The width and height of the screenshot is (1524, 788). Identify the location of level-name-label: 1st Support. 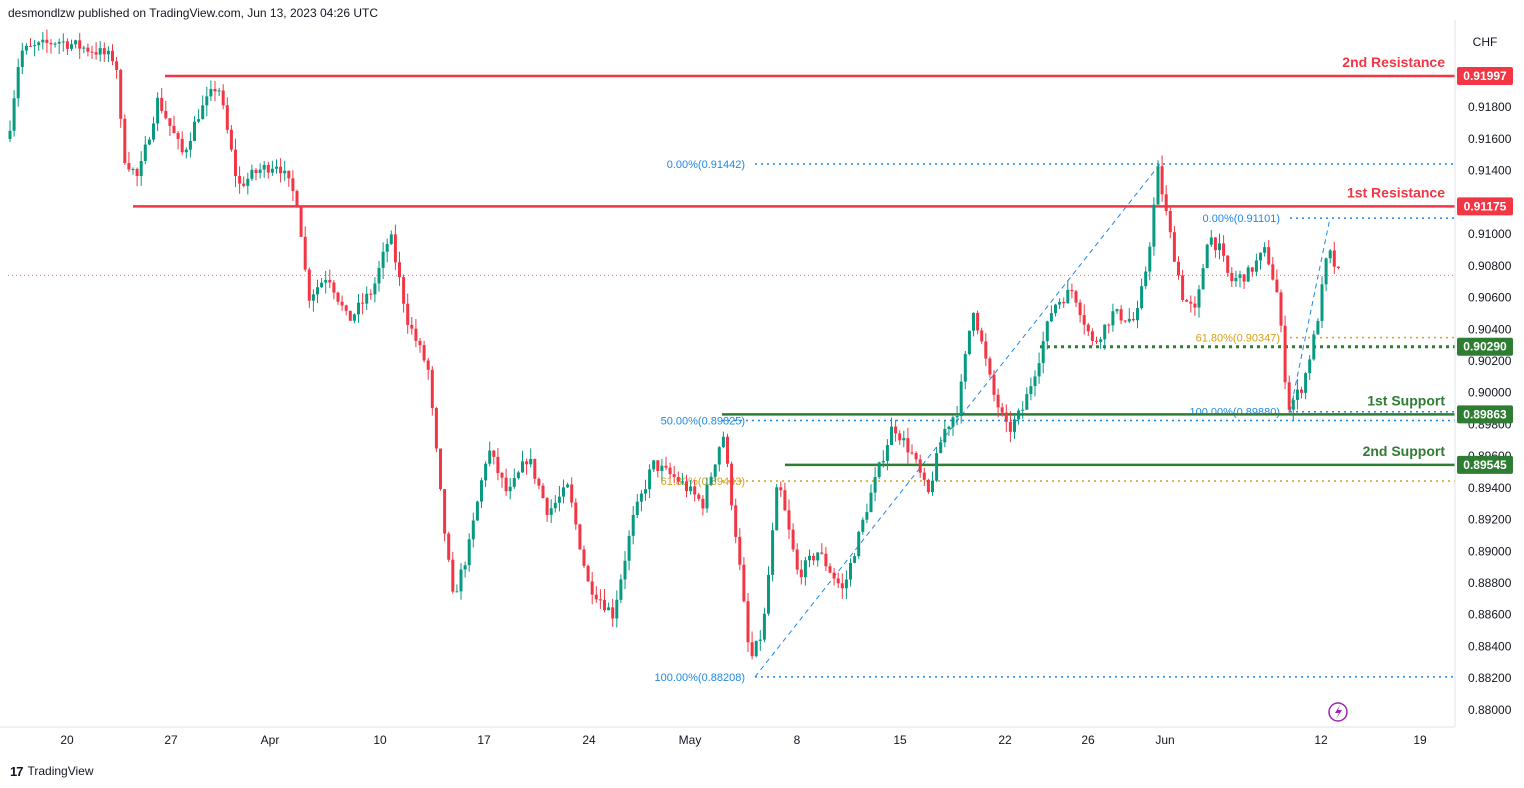
(1406, 400).